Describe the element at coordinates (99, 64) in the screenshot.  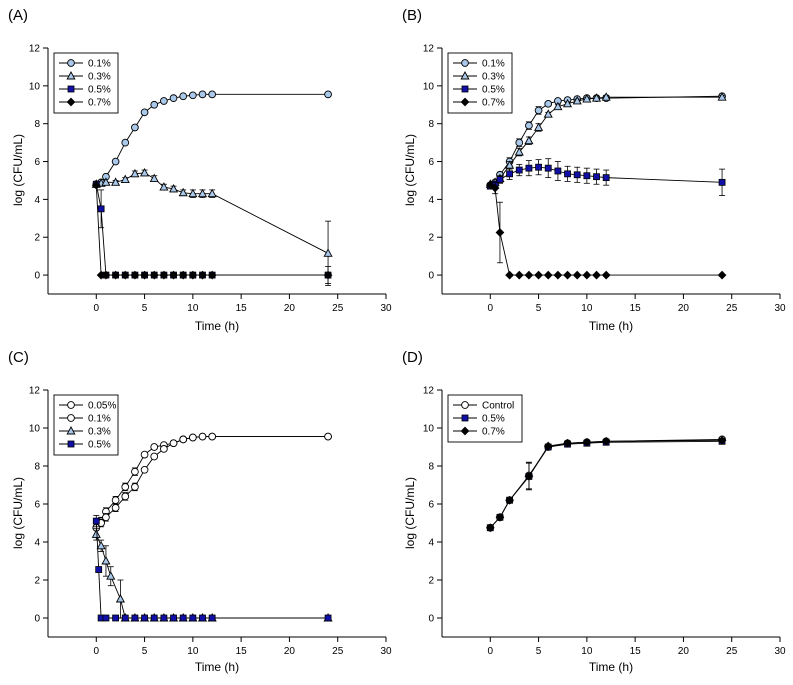
I see `legend-label: 0.1%` at that location.